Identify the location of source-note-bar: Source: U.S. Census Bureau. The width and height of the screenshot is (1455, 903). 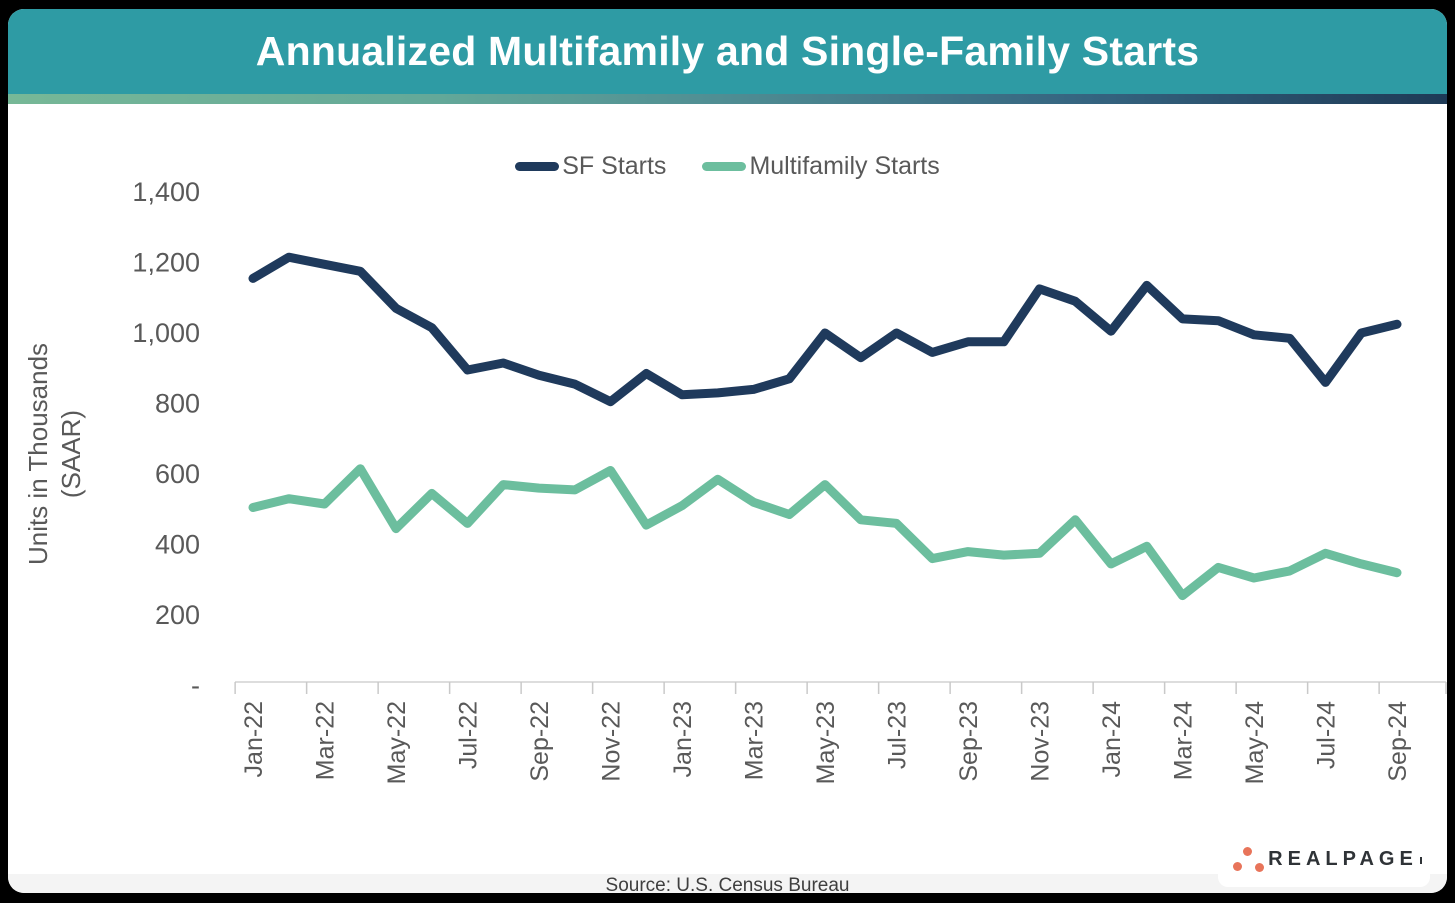
(727, 883).